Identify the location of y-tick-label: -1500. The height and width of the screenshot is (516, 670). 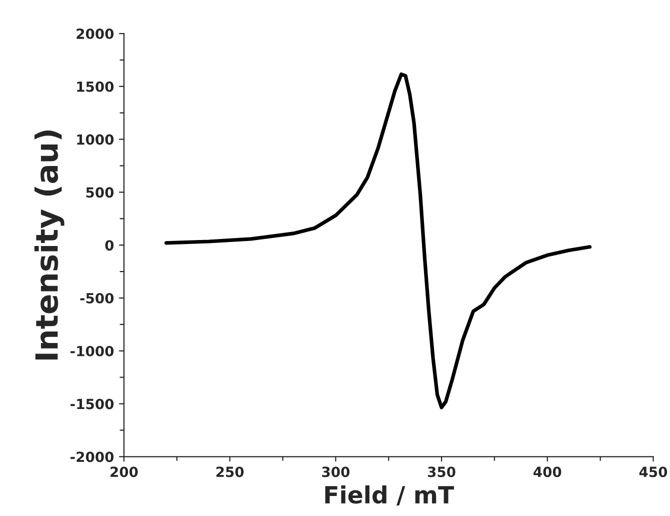
(92, 404).